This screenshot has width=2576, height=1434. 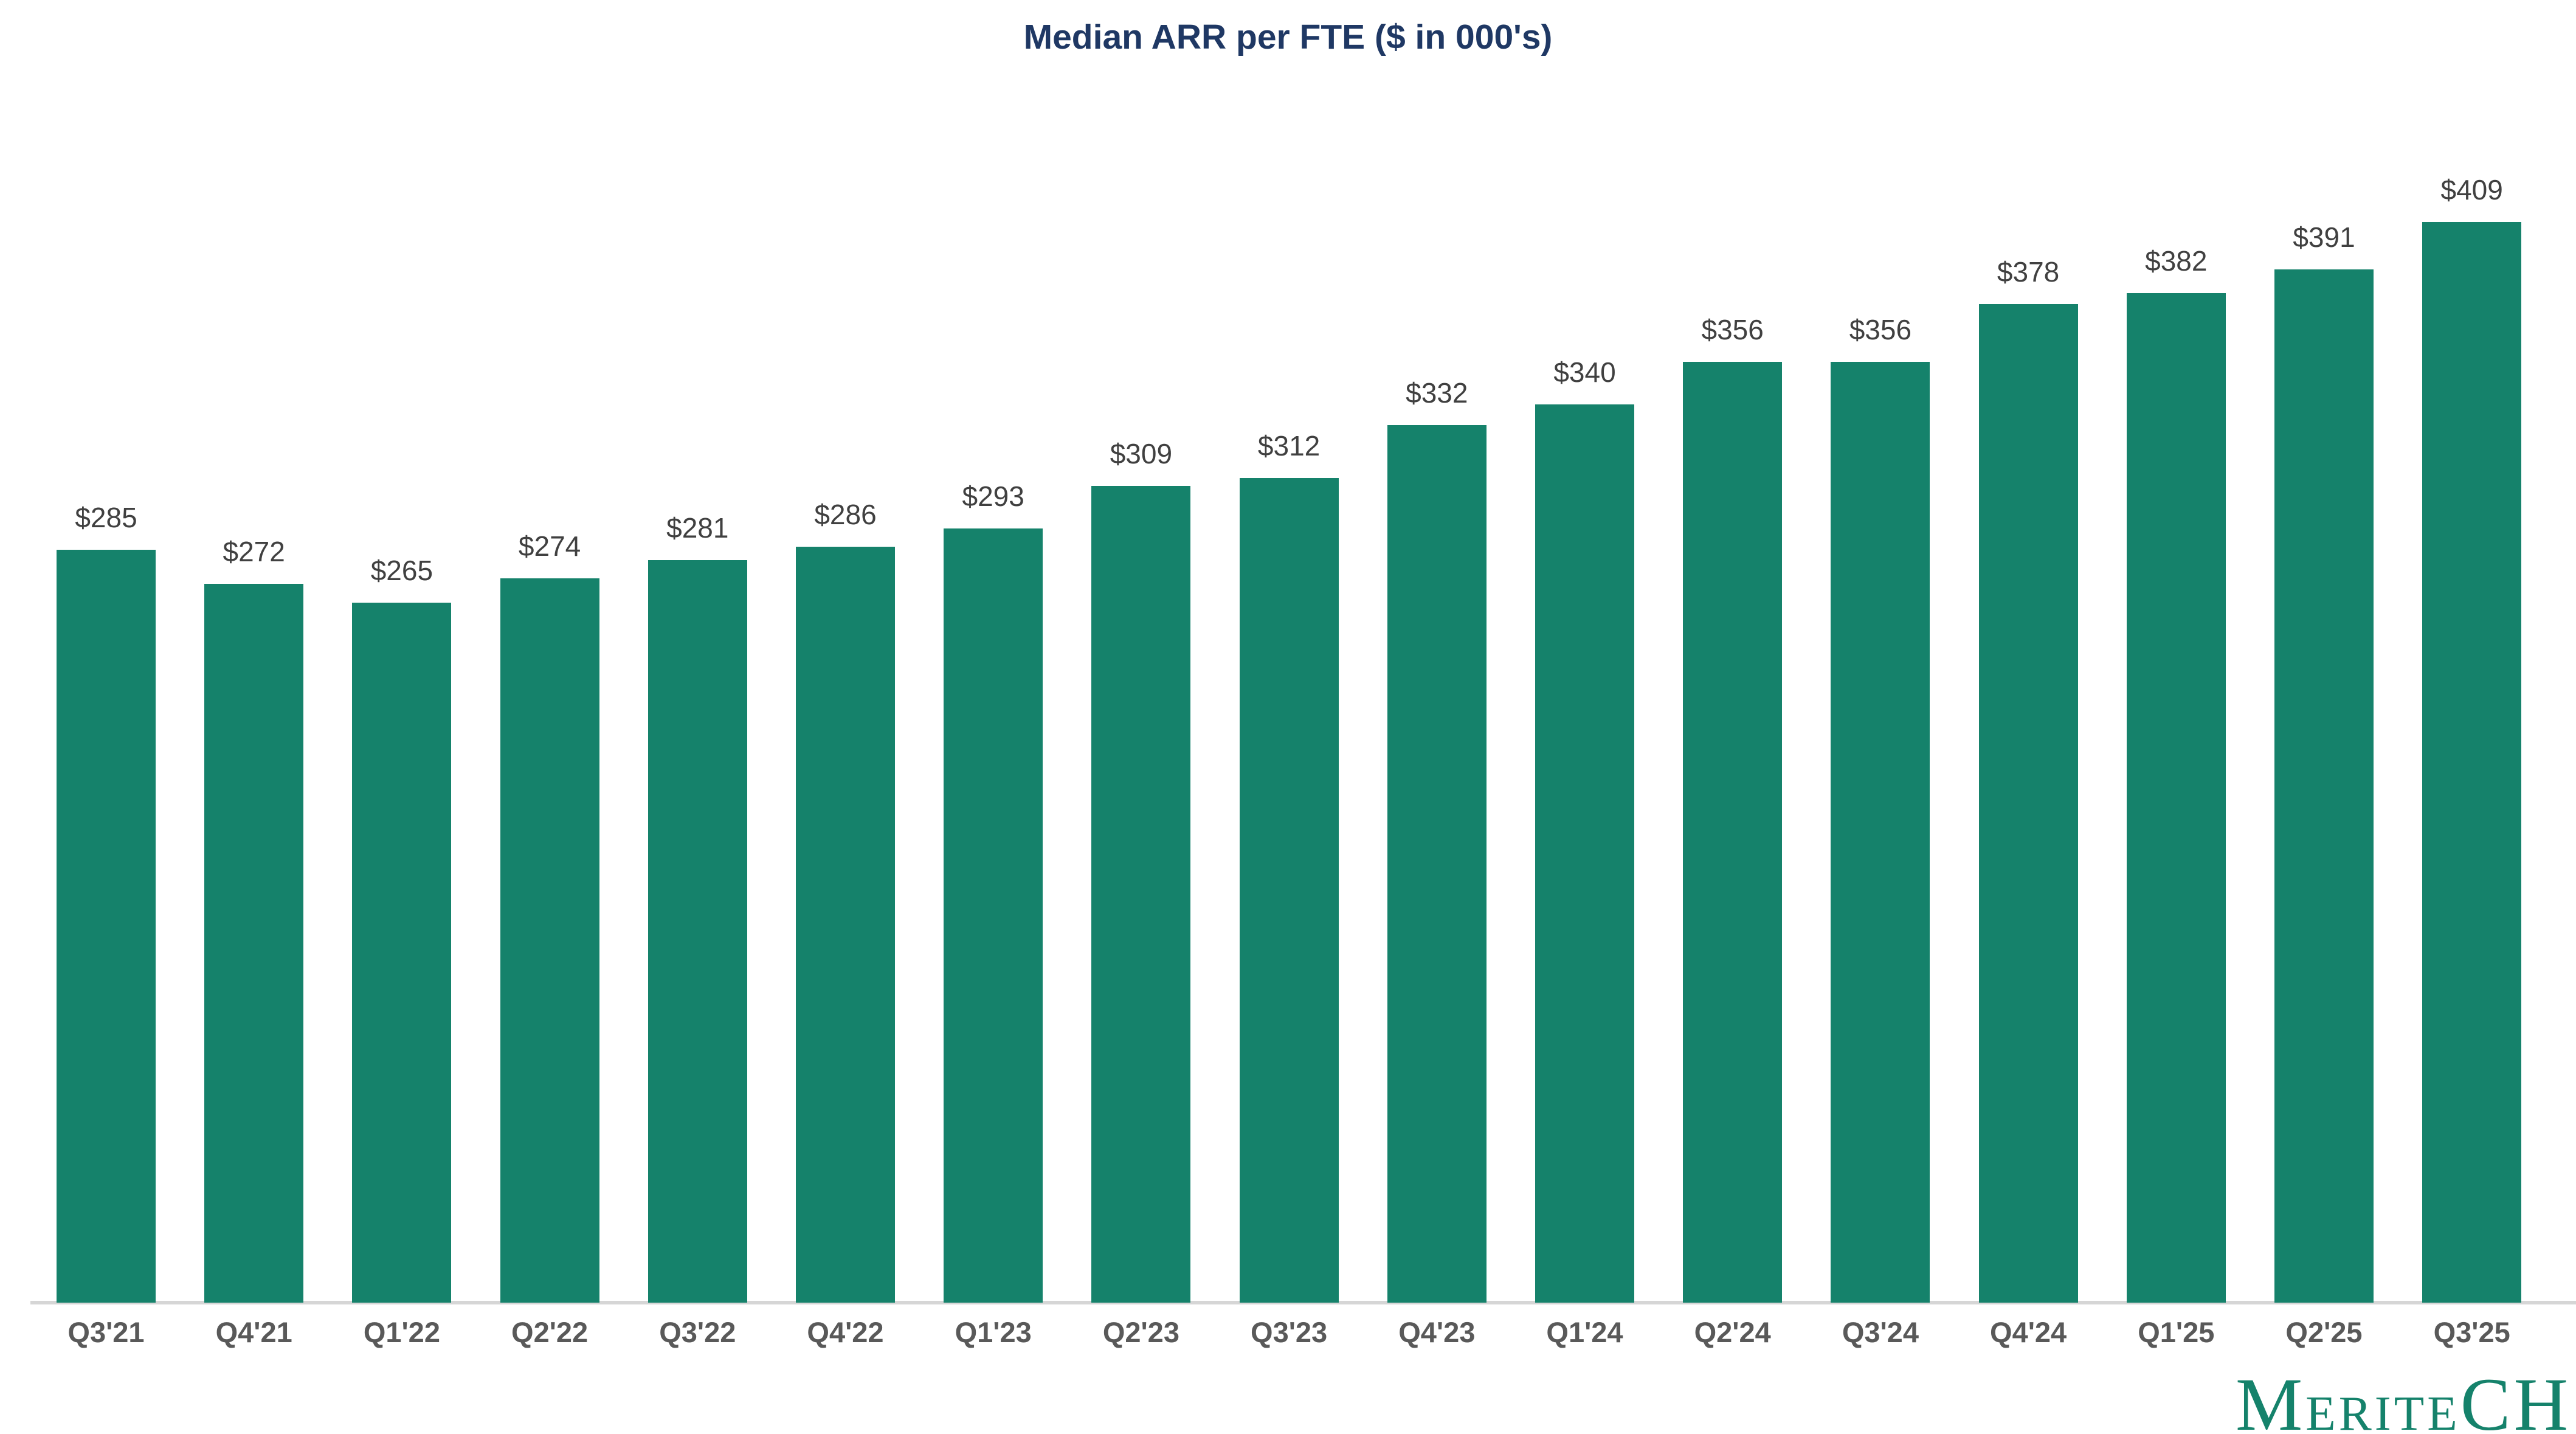 What do you see at coordinates (994, 1332) in the screenshot?
I see `x-axis-tick-label: Q1'23` at bounding box center [994, 1332].